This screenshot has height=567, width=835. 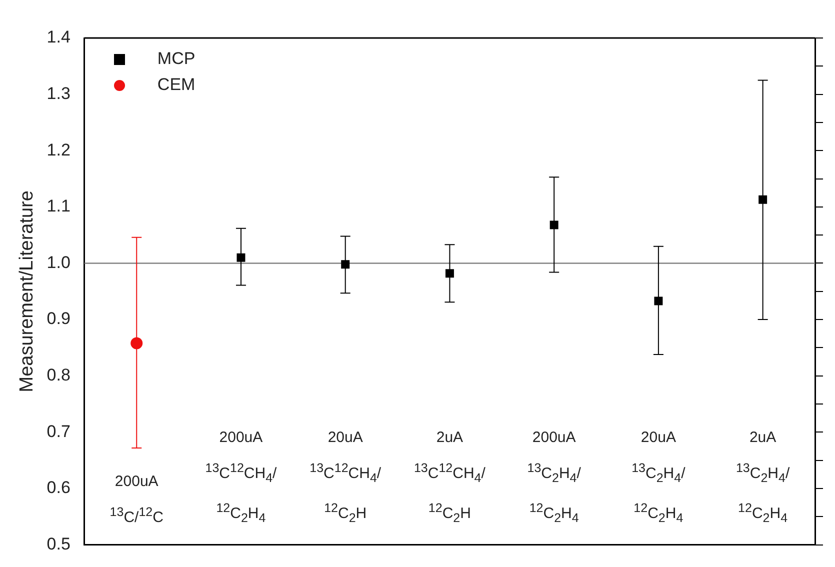 What do you see at coordinates (137, 500) in the screenshot?
I see `x-tick-label: 200uA $^{13}$C/$^{12}$C` at bounding box center [137, 500].